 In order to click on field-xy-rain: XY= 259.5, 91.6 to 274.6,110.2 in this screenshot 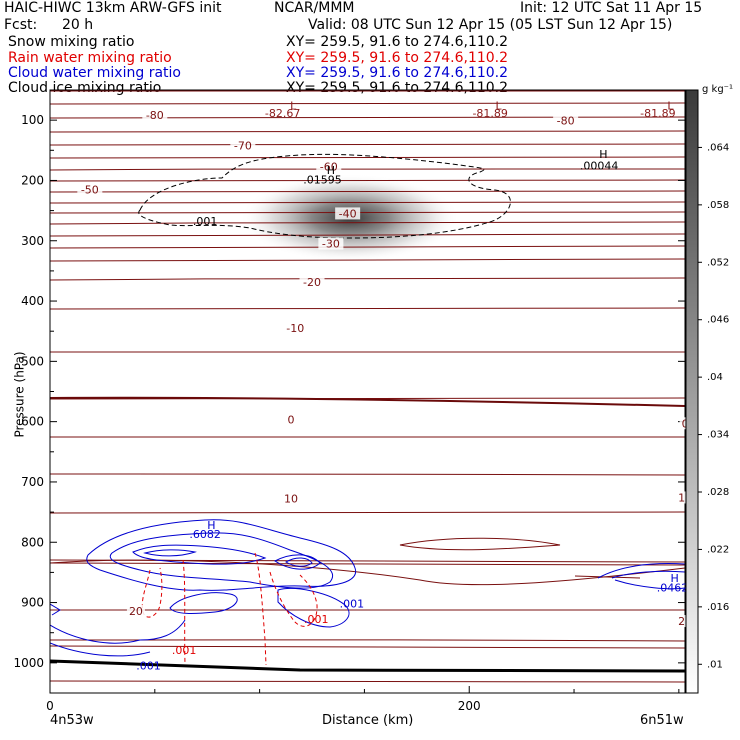, I will do `click(397, 58)`.